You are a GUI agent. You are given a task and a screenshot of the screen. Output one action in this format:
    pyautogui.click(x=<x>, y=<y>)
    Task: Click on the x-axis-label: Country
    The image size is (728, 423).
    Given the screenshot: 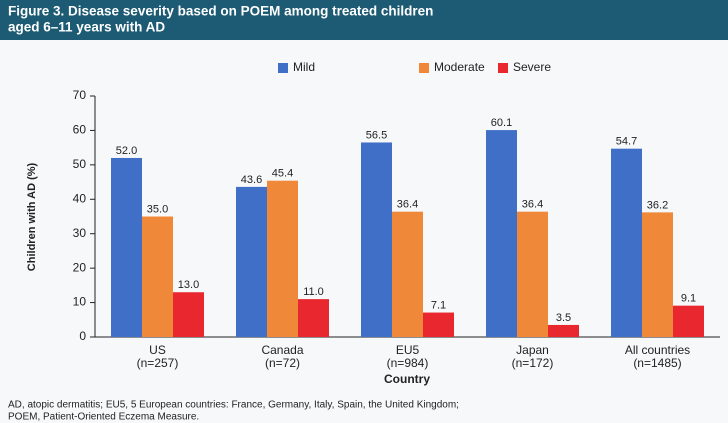 What is the action you would take?
    pyautogui.click(x=407, y=379)
    